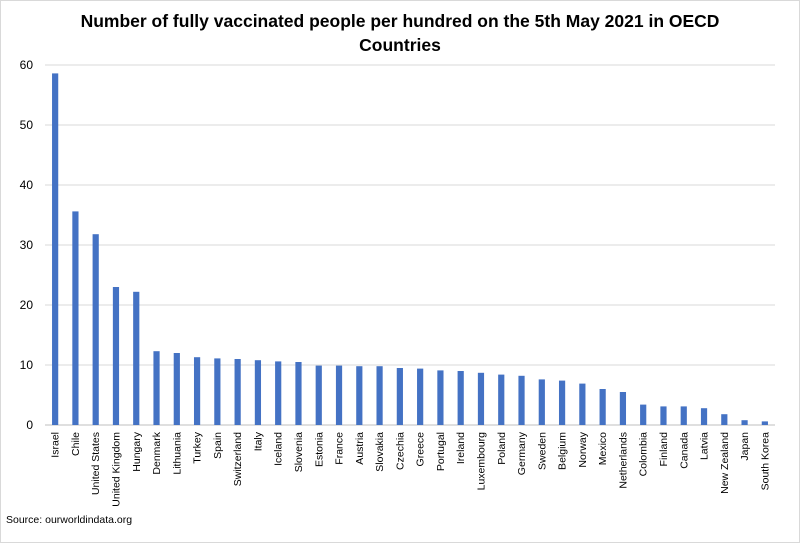  What do you see at coordinates (278, 393) in the screenshot?
I see `bar-iceland` at bounding box center [278, 393].